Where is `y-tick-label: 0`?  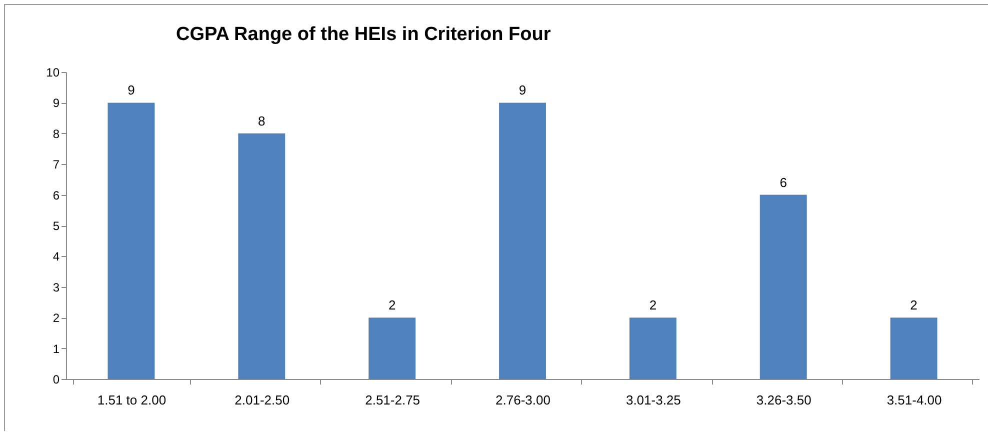 y-tick-label: 0 is located at coordinates (56, 379).